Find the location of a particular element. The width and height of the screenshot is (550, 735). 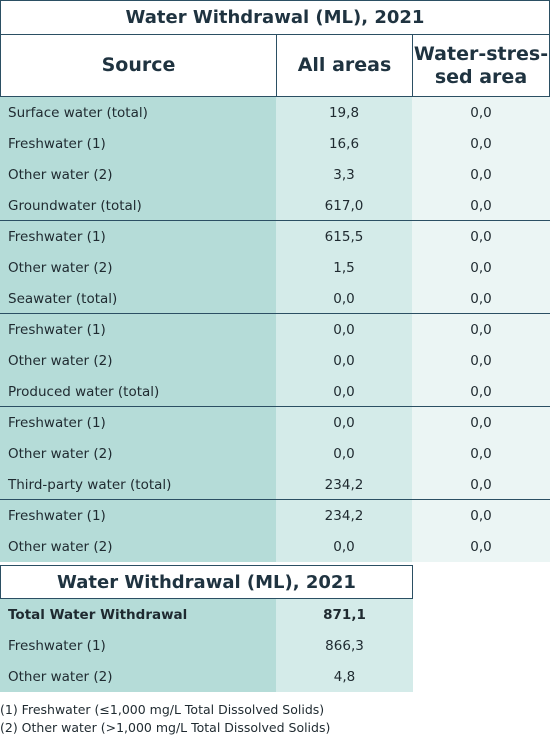

table2-title: Water Withdrawal (ML), 2021 is located at coordinates (206, 582).